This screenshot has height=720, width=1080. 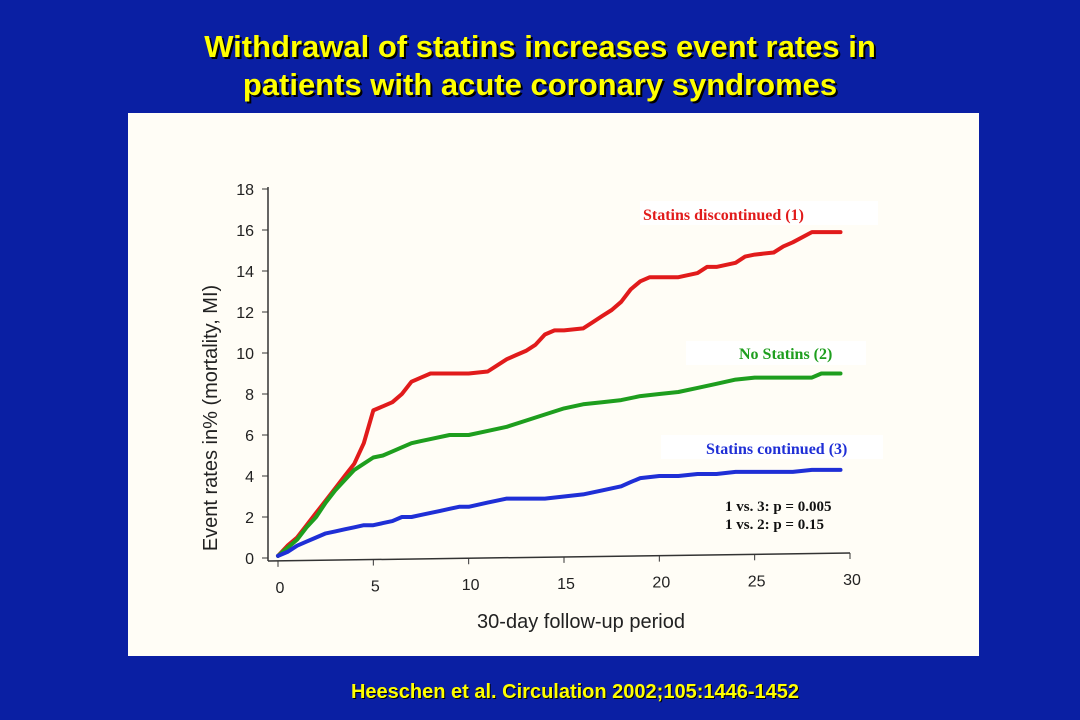 What do you see at coordinates (211, 418) in the screenshot?
I see `y-axis-label: Event rates in% (mortality, MI)` at bounding box center [211, 418].